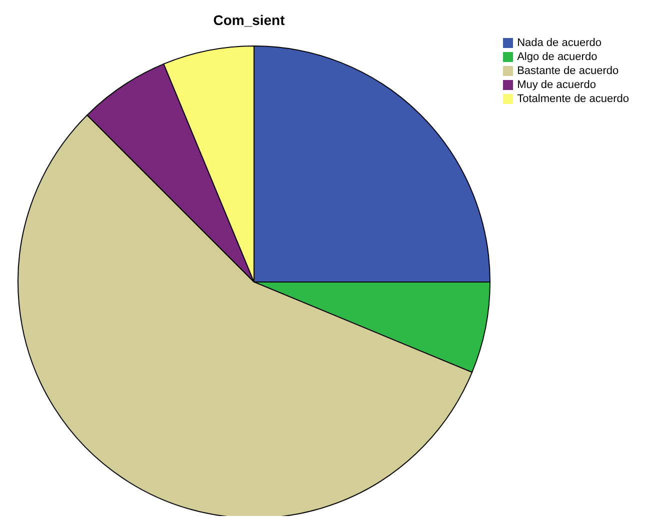  What do you see at coordinates (559, 43) in the screenshot?
I see `legend-label: Nada de acuerdo` at bounding box center [559, 43].